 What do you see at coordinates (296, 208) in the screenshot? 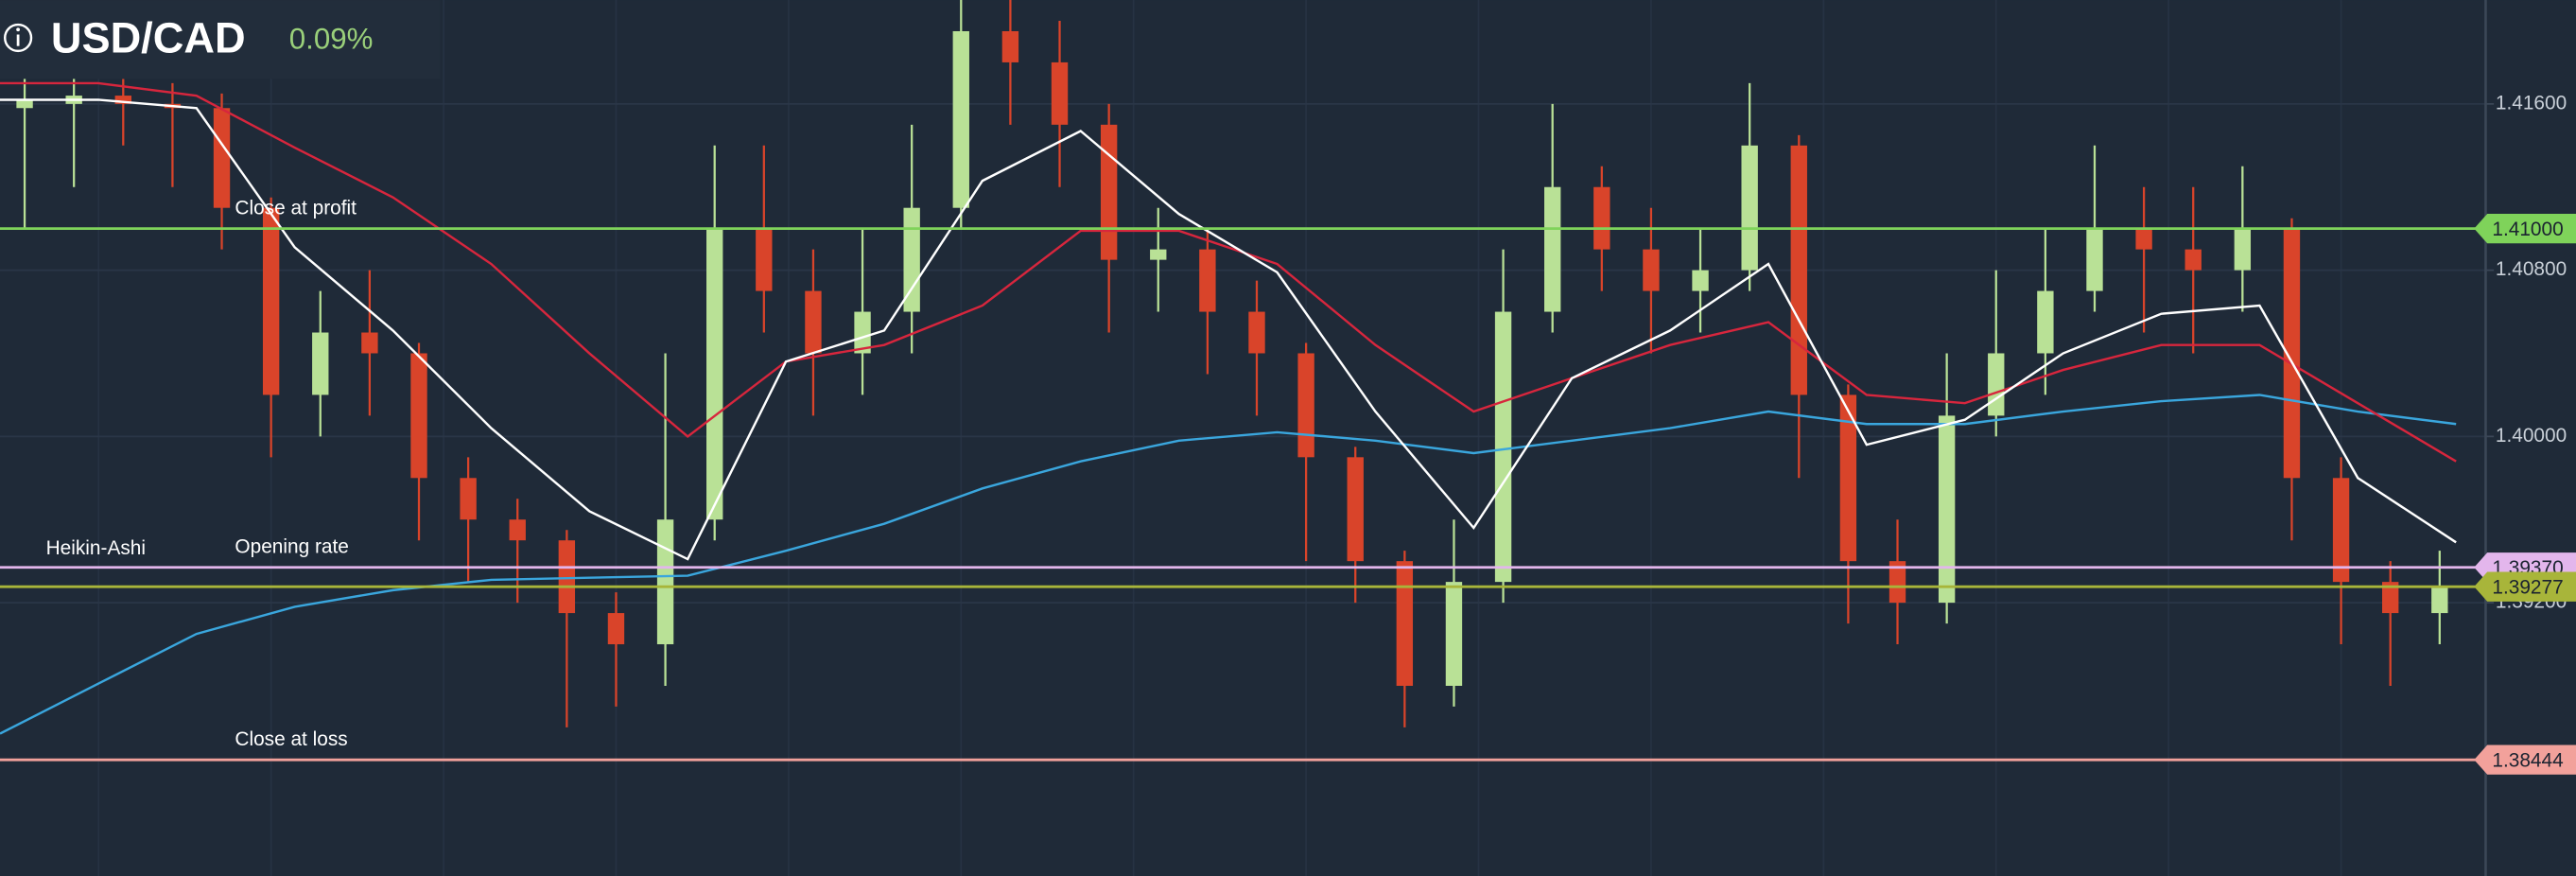
I see `level-name: Close at profit` at bounding box center [296, 208].